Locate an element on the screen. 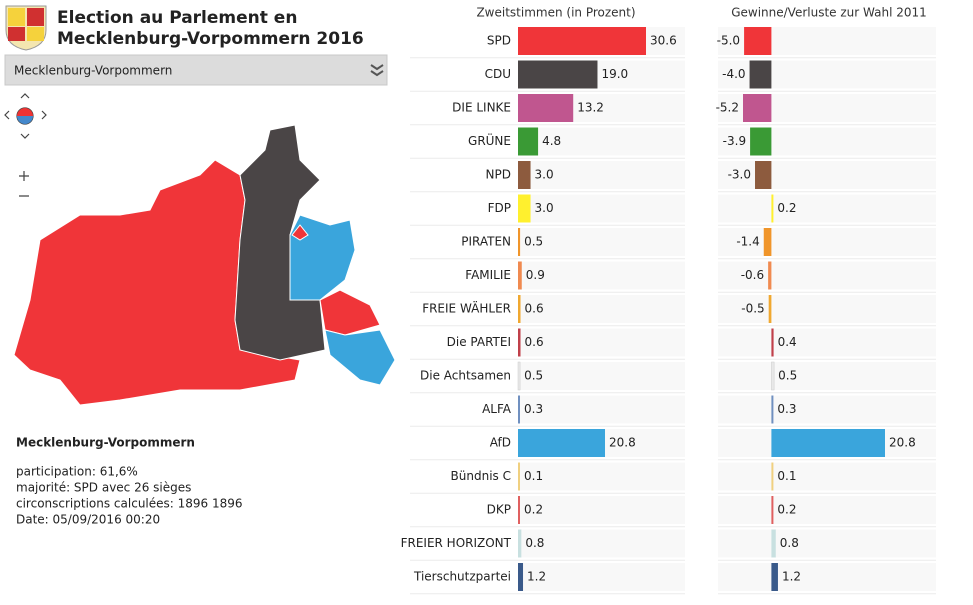  info-region: Mecklenburg-Vorpommern is located at coordinates (105, 443).